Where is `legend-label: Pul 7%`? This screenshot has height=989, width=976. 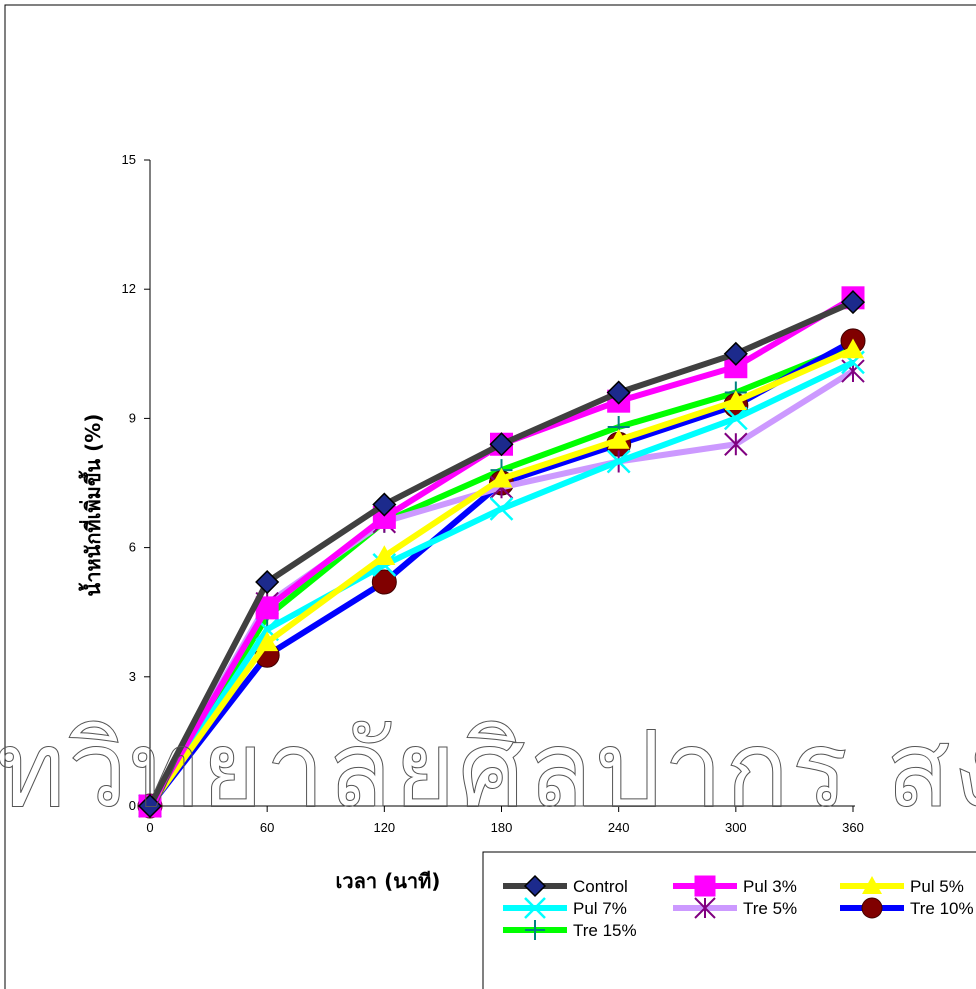
legend-label: Pul 7% is located at coordinates (600, 908).